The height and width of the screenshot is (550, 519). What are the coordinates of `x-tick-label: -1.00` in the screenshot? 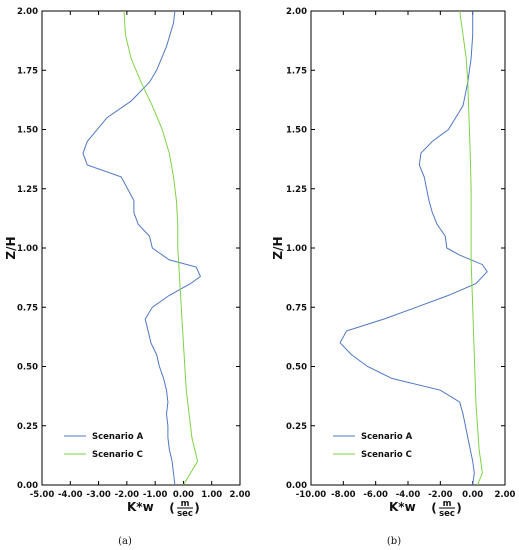 It's located at (155, 495).